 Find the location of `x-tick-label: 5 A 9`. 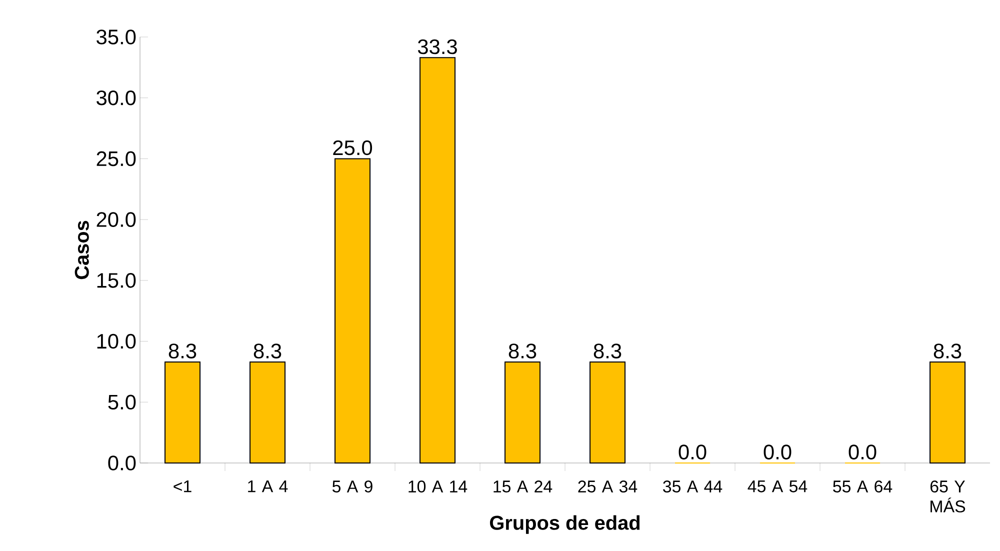

x-tick-label: 5 A 9 is located at coordinates (352, 486).